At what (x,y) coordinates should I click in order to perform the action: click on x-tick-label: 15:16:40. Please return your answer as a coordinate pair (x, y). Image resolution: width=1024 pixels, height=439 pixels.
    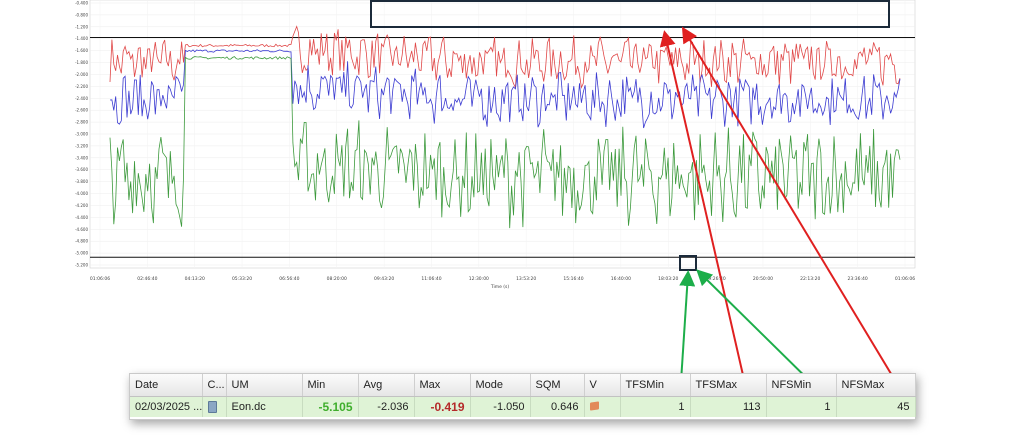
    Looking at the image, I should click on (573, 279).